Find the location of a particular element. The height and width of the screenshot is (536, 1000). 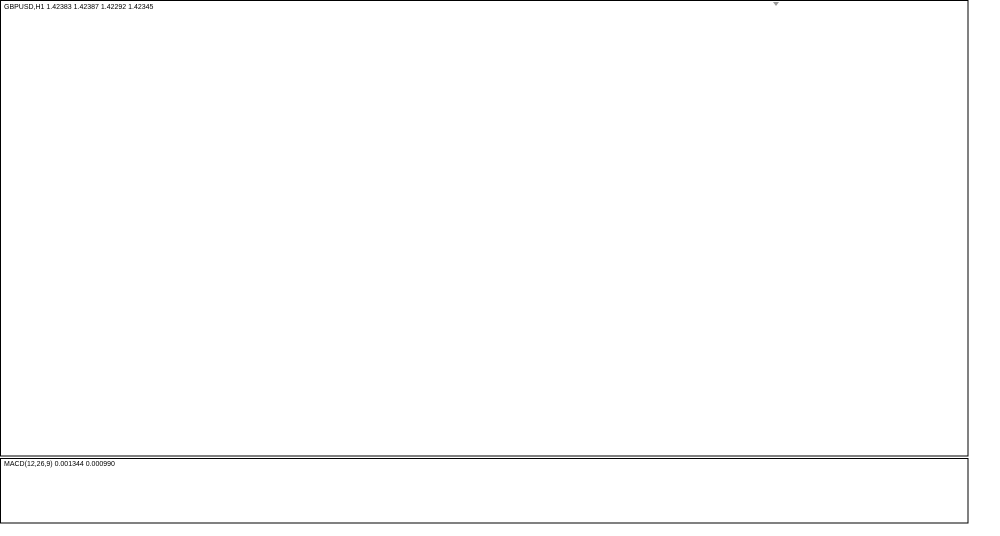

macd-frame is located at coordinates (484, 491).